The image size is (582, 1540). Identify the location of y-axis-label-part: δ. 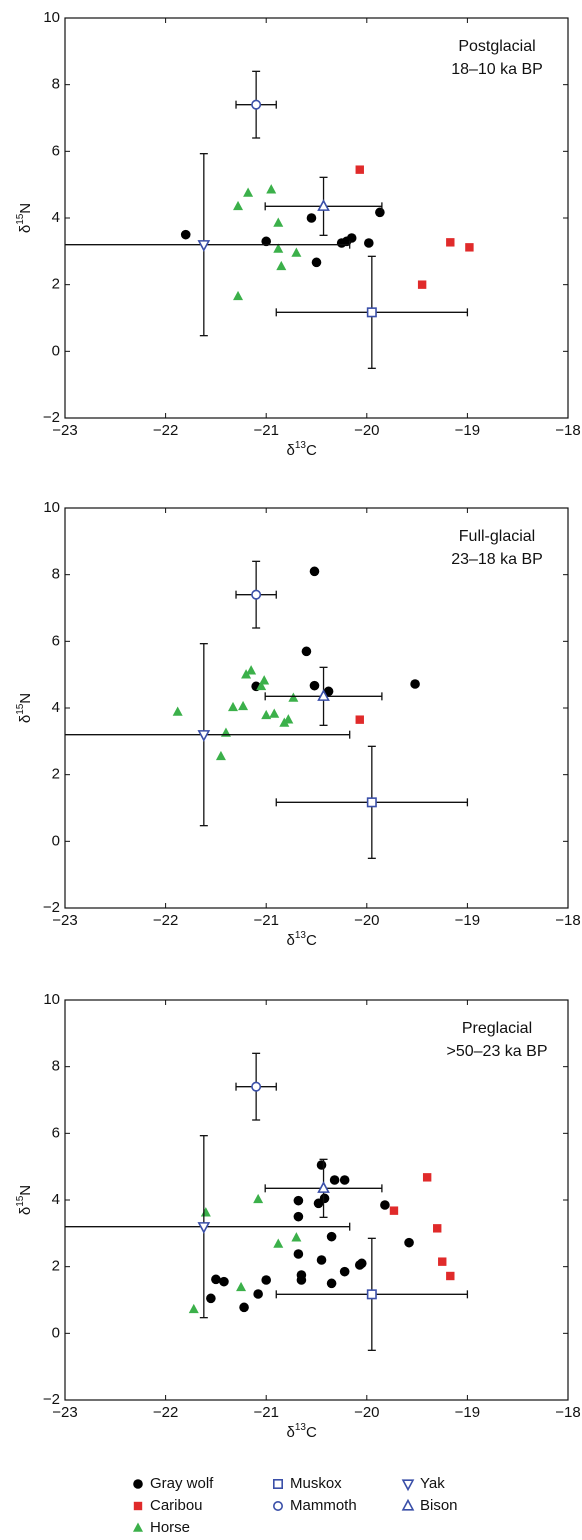
(25, 719).